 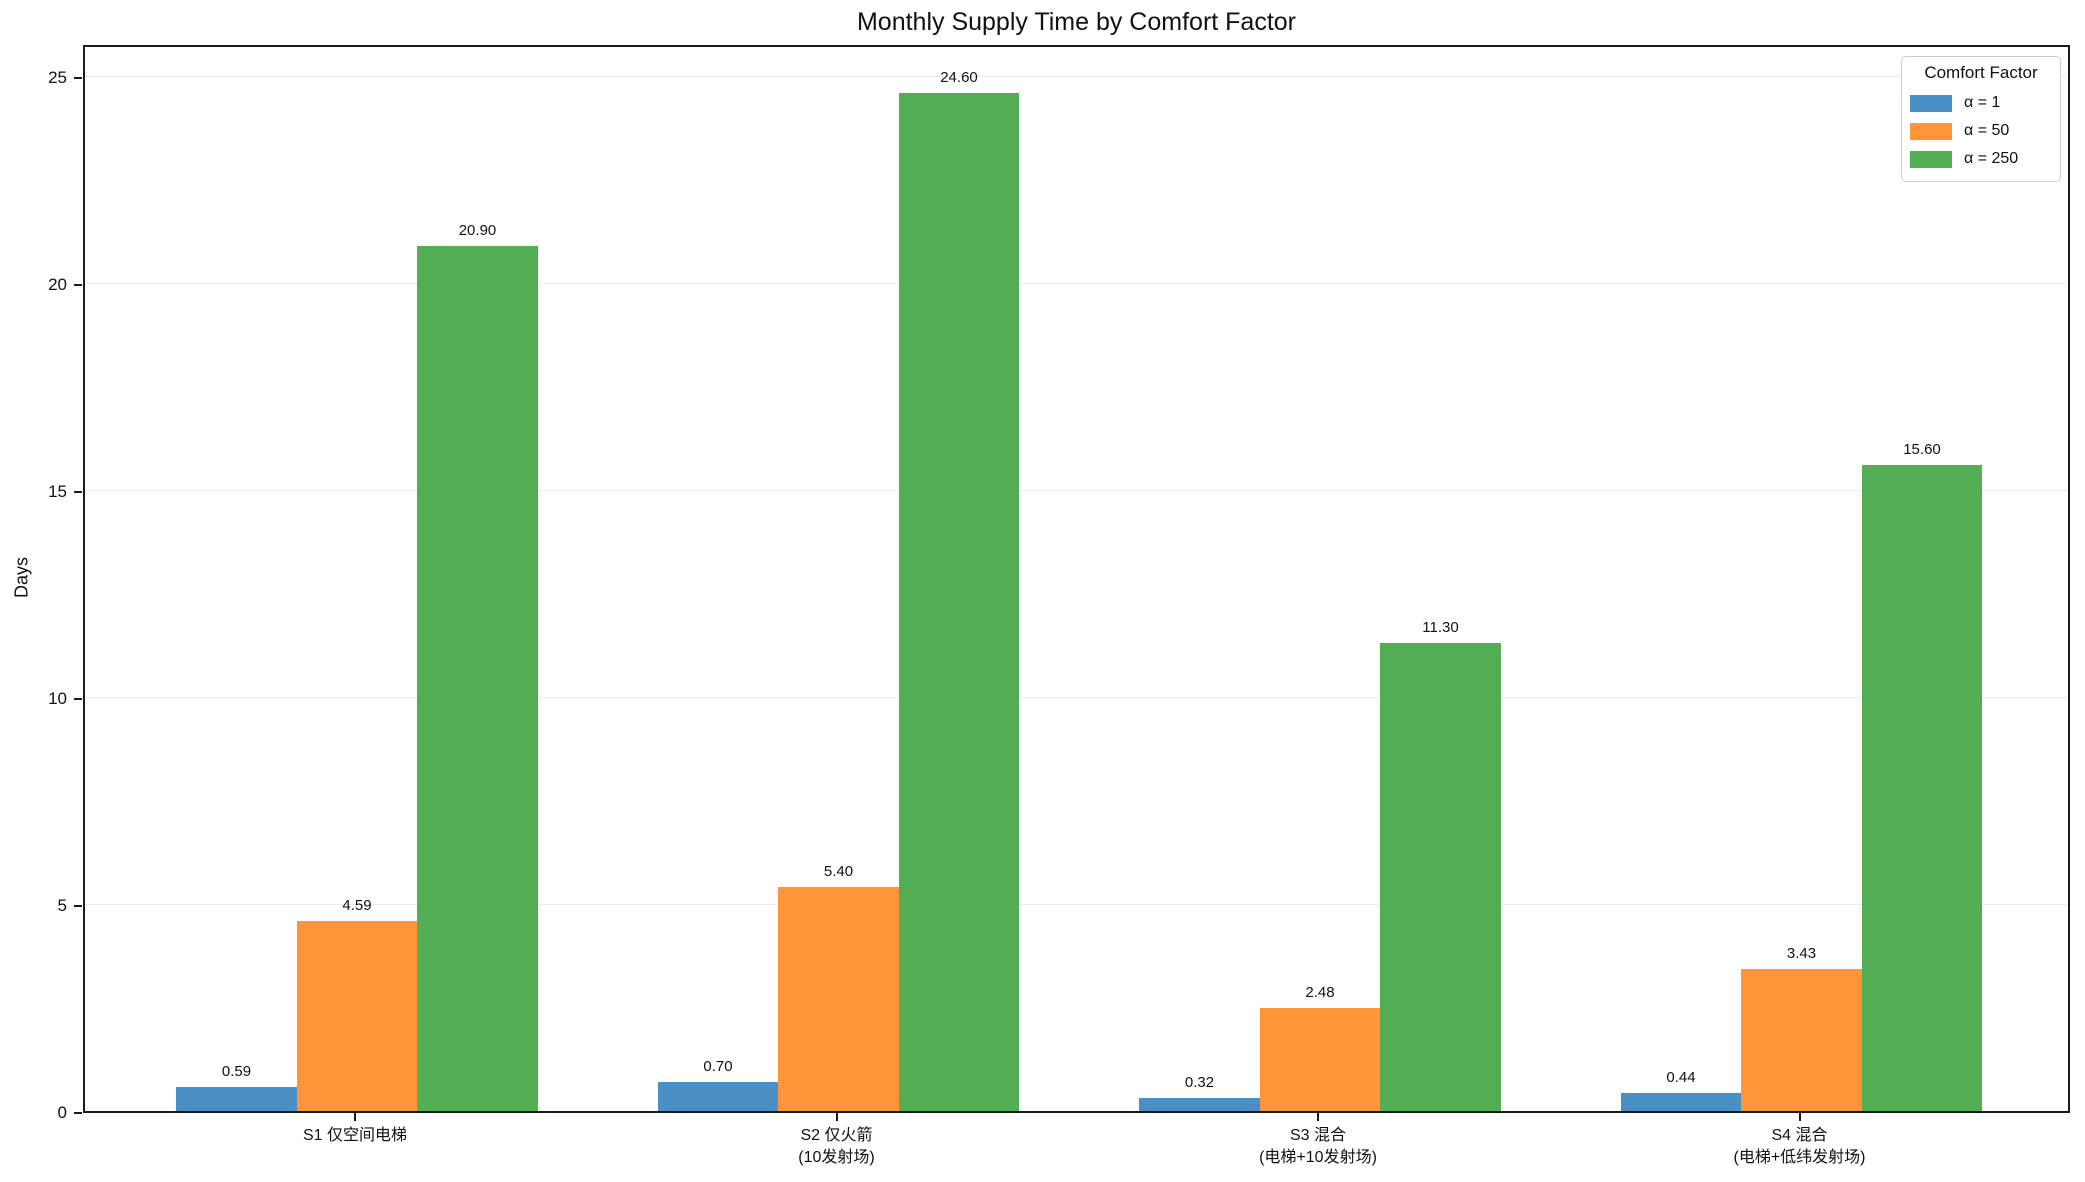 I want to click on legend-items: α = 1 α = 50 α = 250, so click(x=1981, y=131).